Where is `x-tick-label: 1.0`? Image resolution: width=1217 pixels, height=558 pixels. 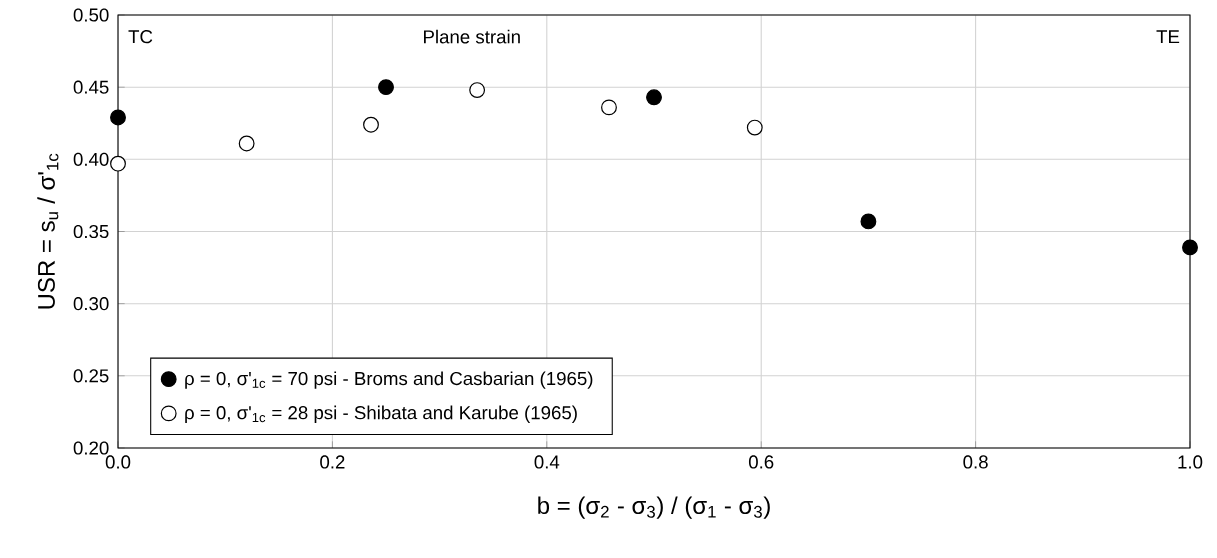
x-tick-label: 1.0 is located at coordinates (1190, 462).